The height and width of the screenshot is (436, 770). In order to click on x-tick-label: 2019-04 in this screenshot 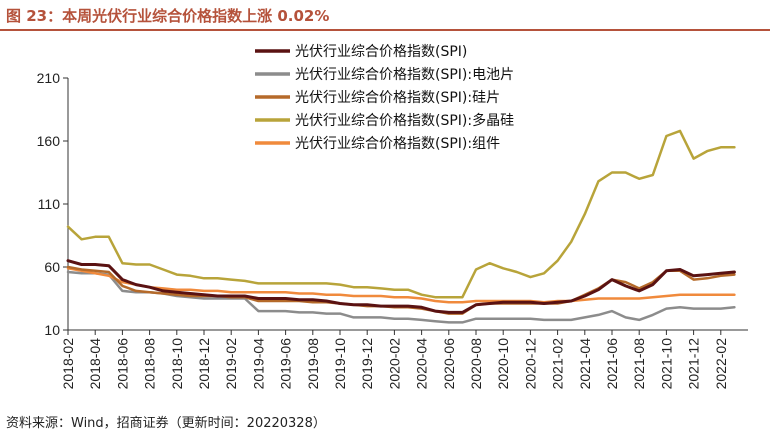, I will do `click(258, 364)`.